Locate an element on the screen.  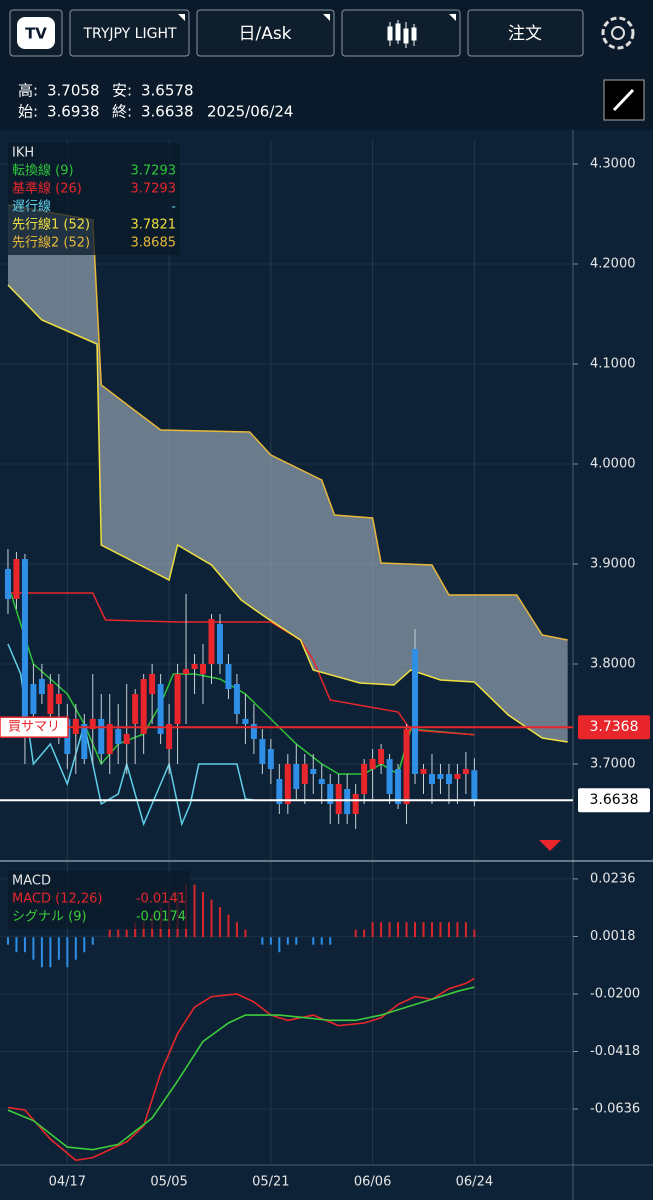
y-tick-label: 4.0000 is located at coordinates (613, 464).